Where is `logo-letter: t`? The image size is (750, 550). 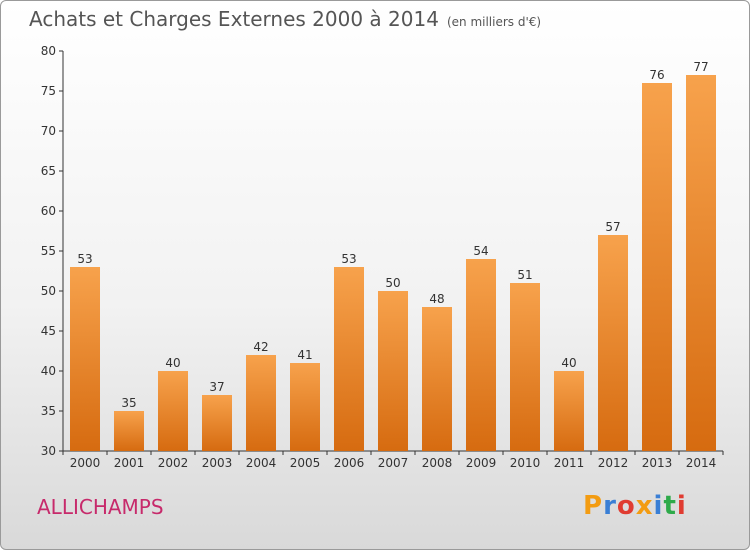
logo-letter: t is located at coordinates (670, 506).